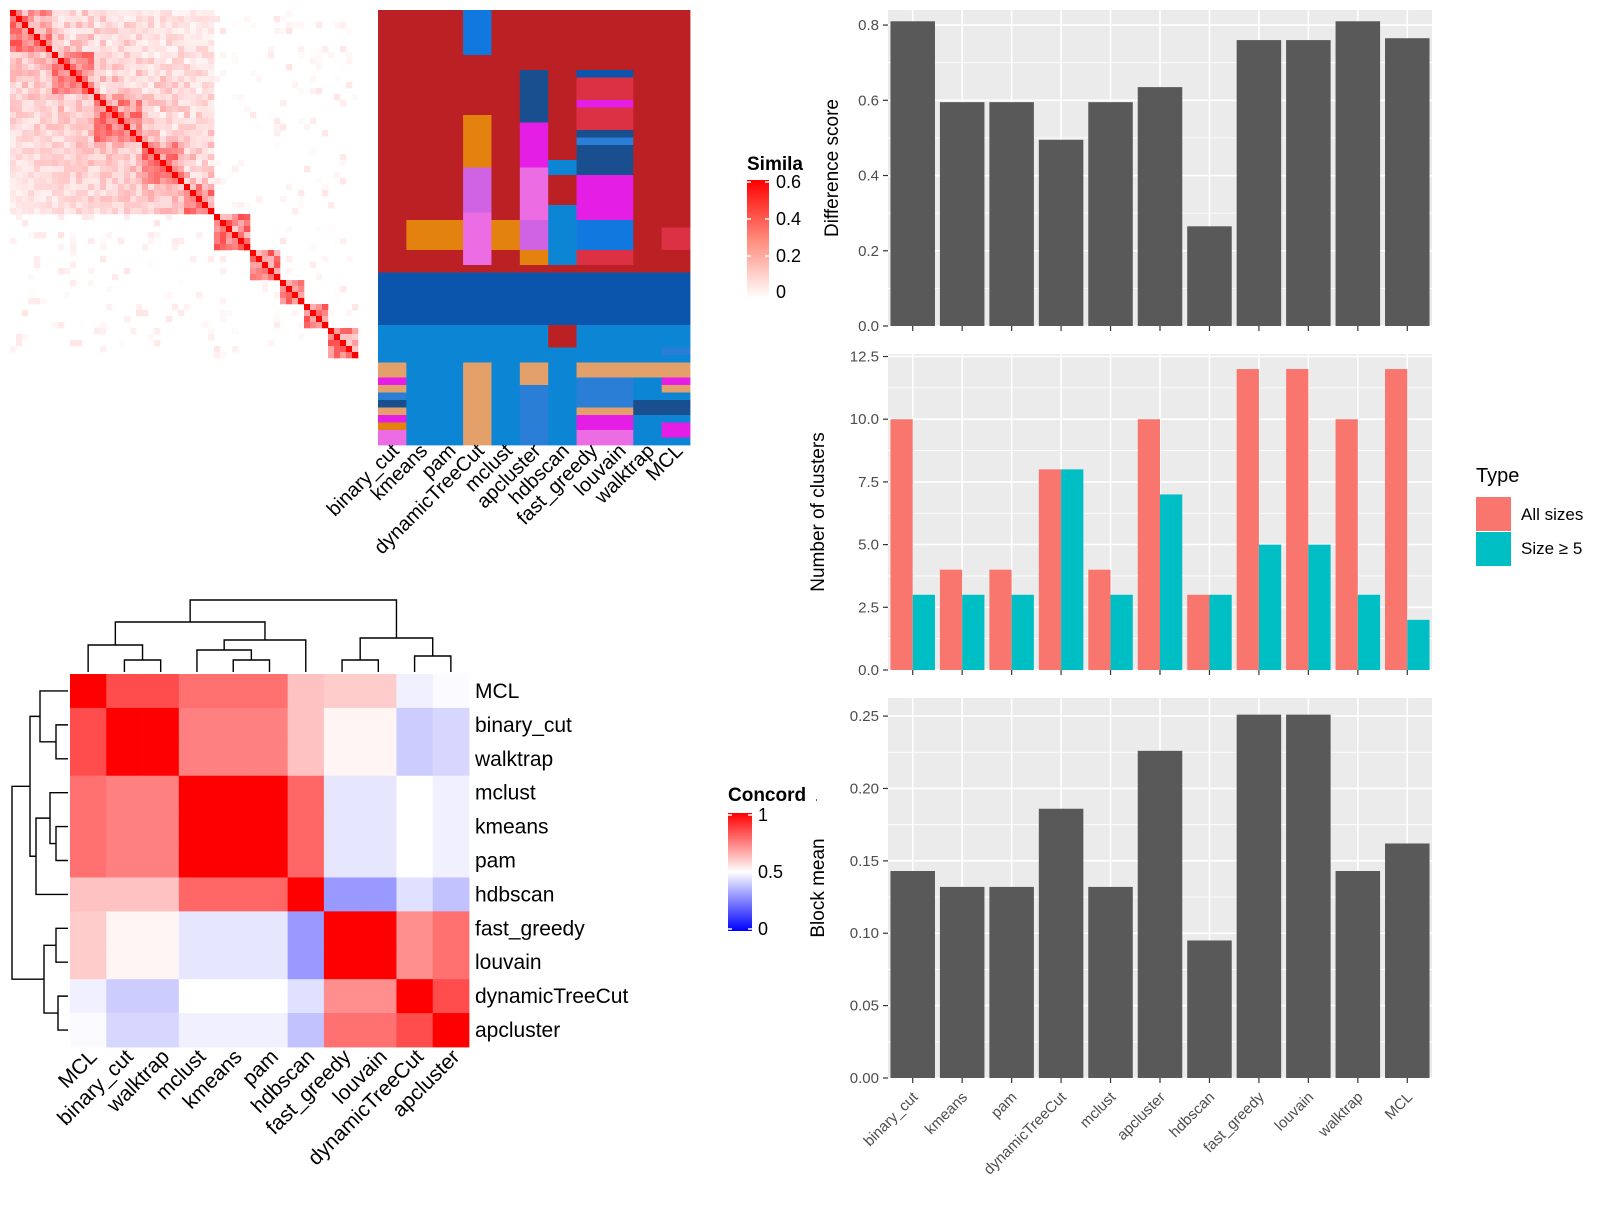 The image size is (1600, 1205). I want to click on bar-all-sizes, so click(1396, 519).